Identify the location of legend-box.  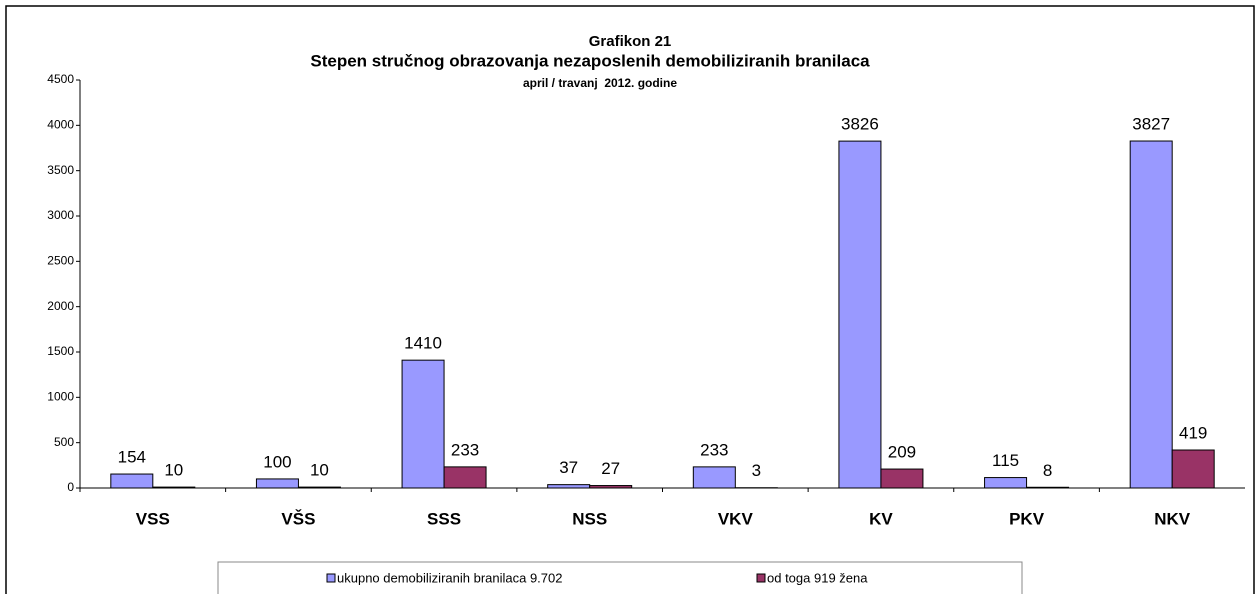
(620, 577).